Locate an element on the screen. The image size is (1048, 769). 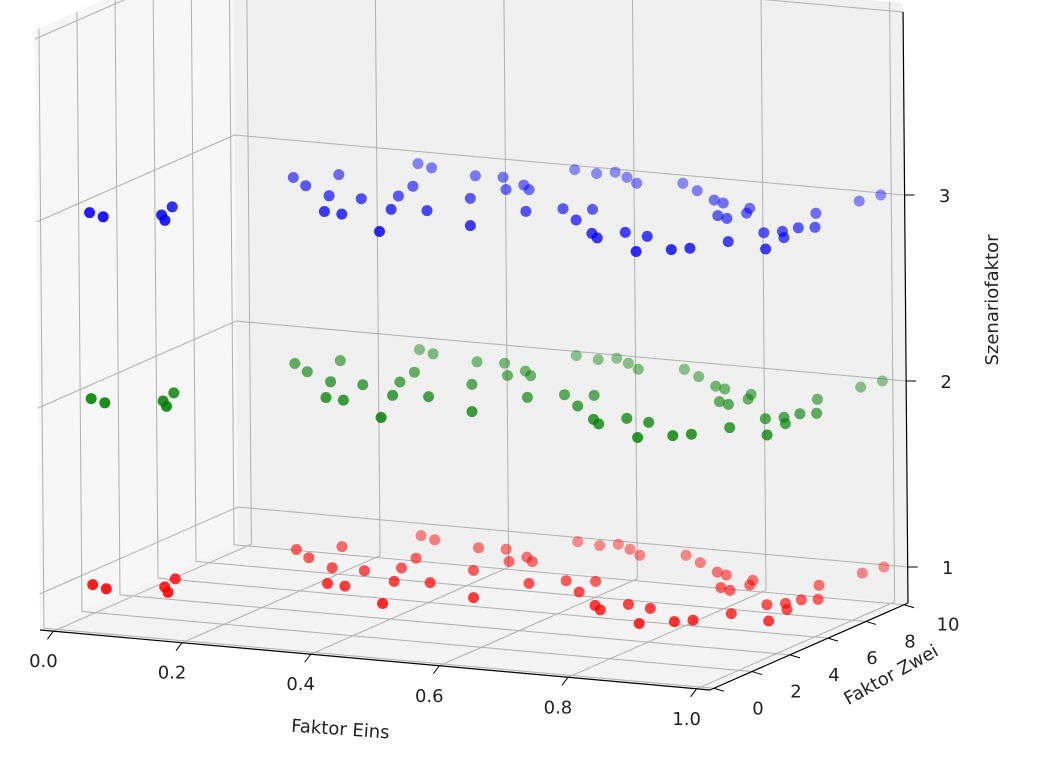
grid-line-top is located at coordinates (469, 20).